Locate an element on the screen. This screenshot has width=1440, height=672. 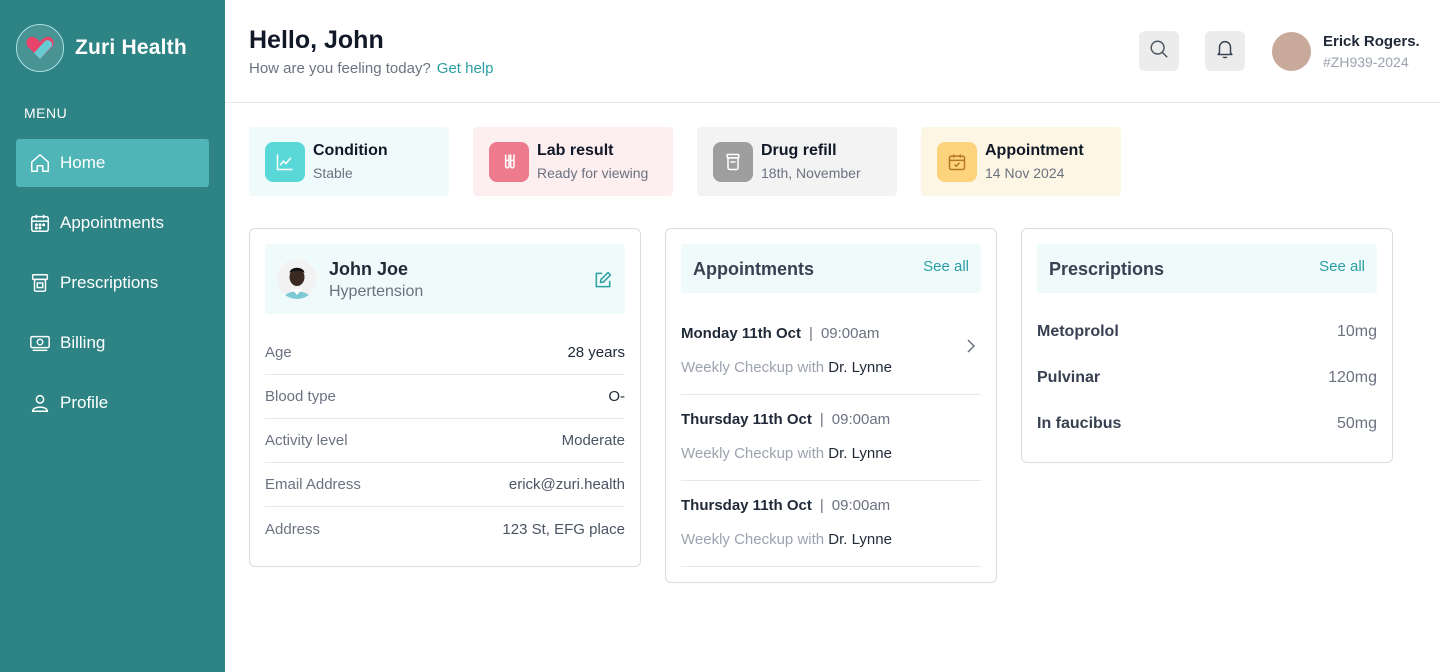
stat-title: Appointment is located at coordinates (1034, 150).